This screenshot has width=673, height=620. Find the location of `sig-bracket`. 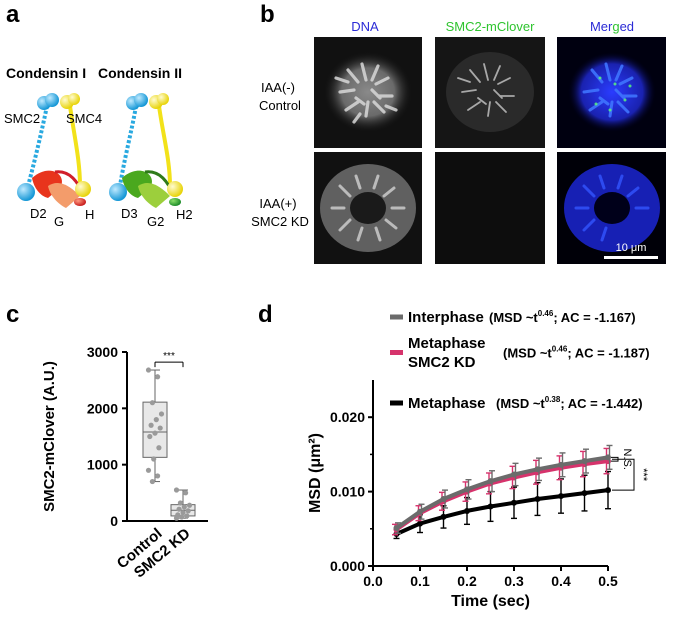

sig-bracket is located at coordinates (623, 474).